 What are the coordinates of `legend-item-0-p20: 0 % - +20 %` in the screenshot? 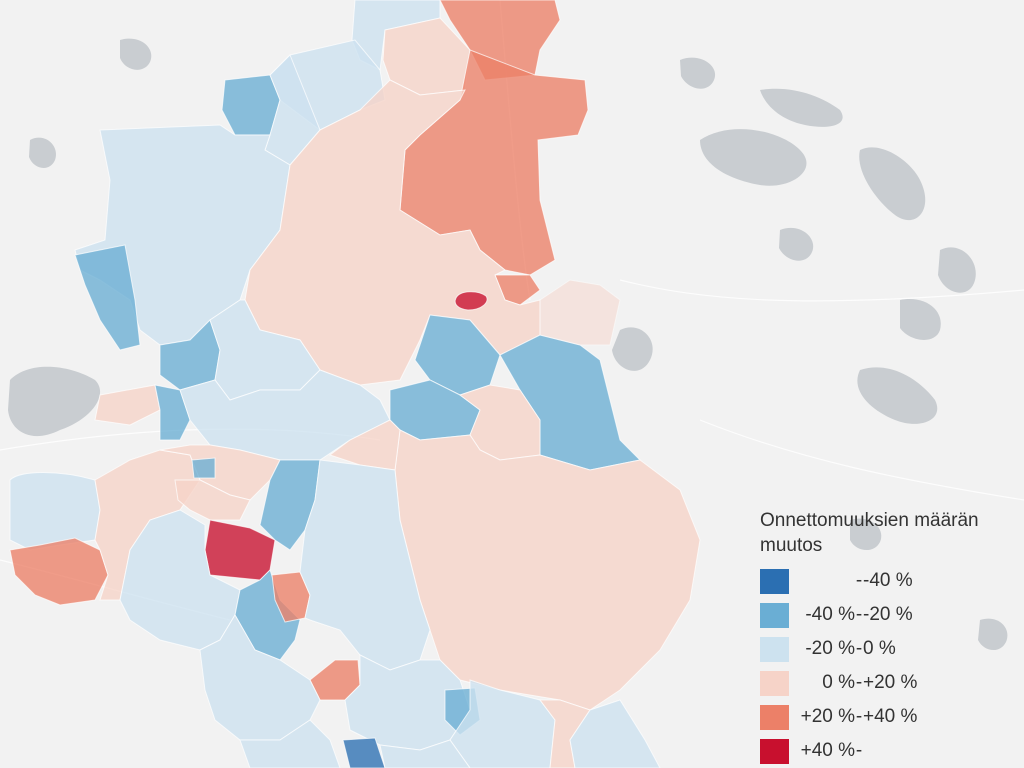 It's located at (890, 683).